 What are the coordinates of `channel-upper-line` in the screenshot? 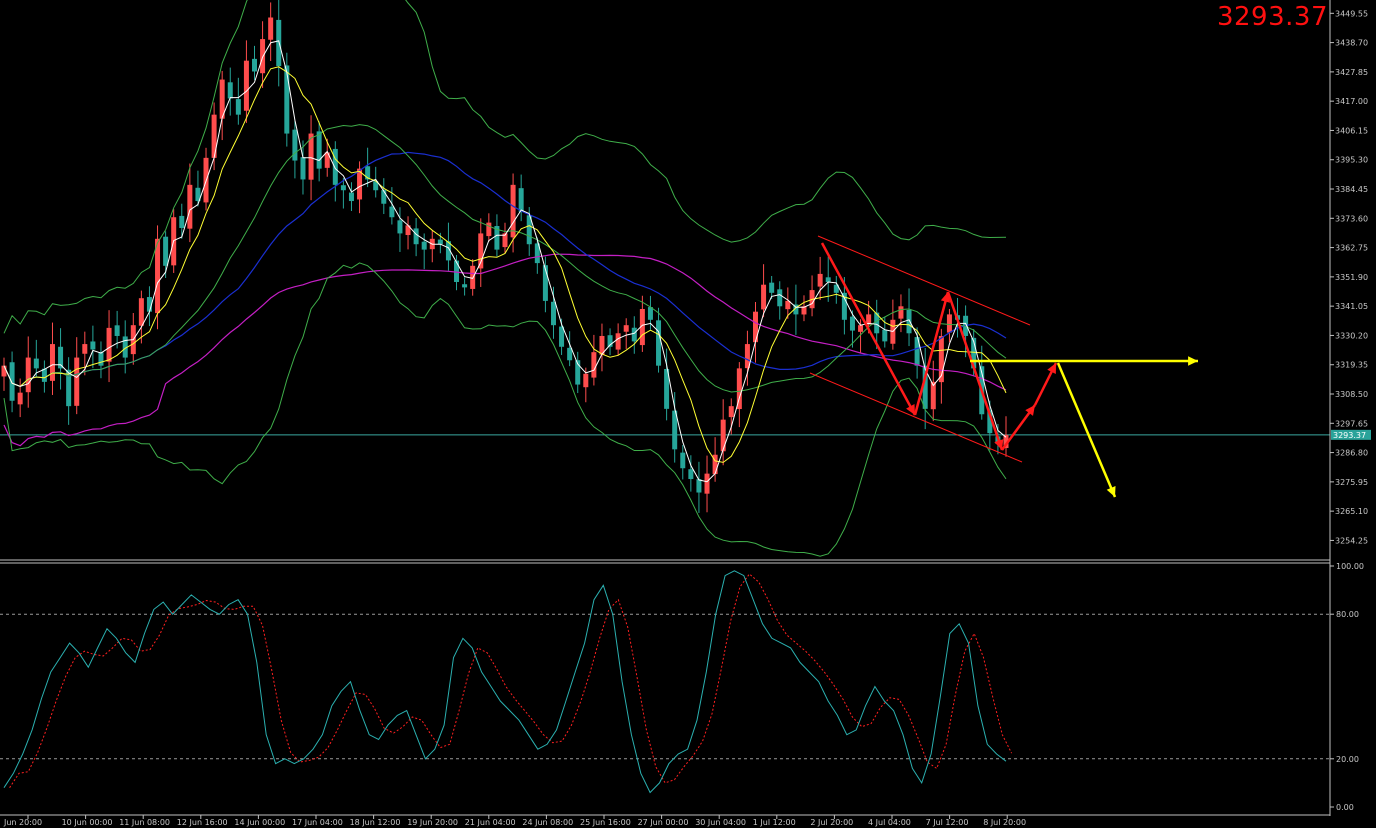 It's located at (924, 280).